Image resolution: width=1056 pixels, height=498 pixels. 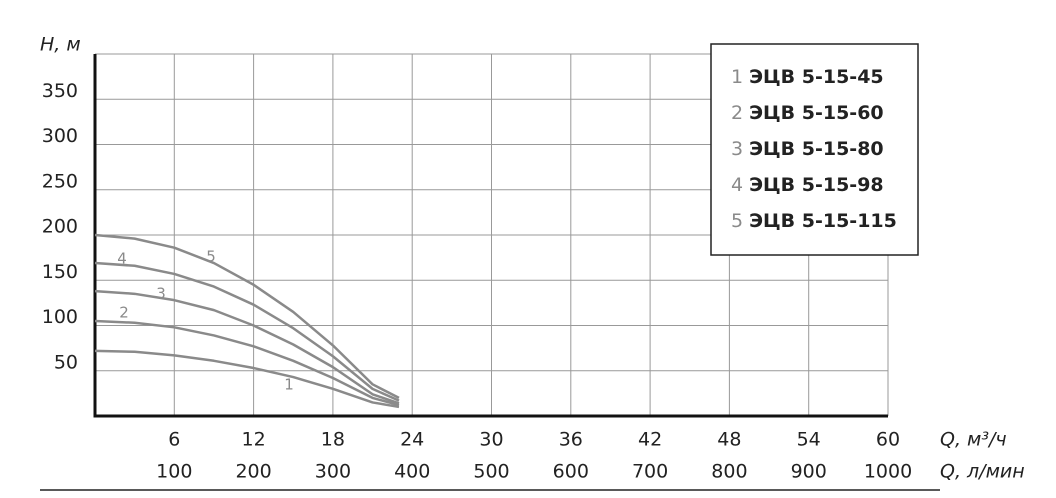 I want to click on curve-label: 2, so click(x=124, y=313).